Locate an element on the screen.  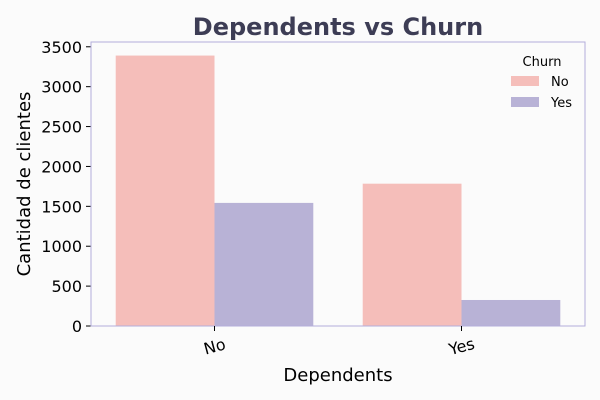
y-tick-label: 500 is located at coordinates (66, 286).